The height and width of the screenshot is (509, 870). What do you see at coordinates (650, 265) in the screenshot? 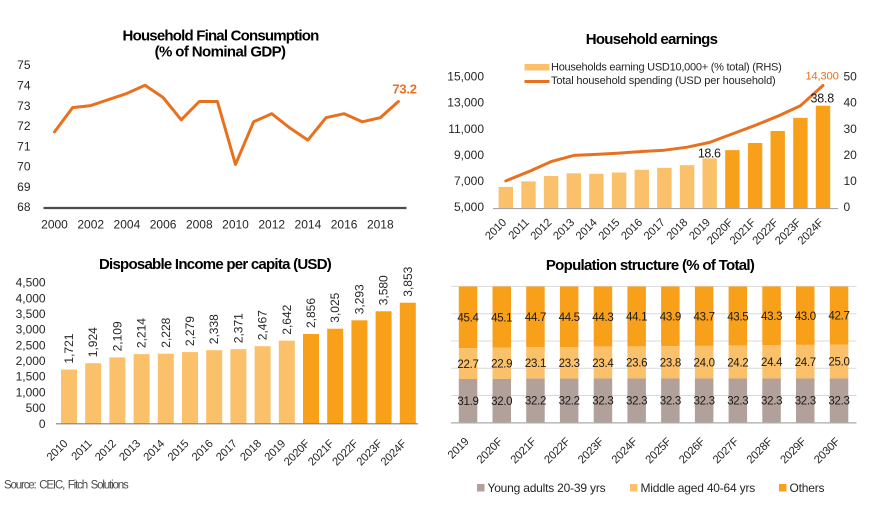
I see `svg-text:Population structure (% of Tot: Population structure (% of Total)` at bounding box center [650, 265].